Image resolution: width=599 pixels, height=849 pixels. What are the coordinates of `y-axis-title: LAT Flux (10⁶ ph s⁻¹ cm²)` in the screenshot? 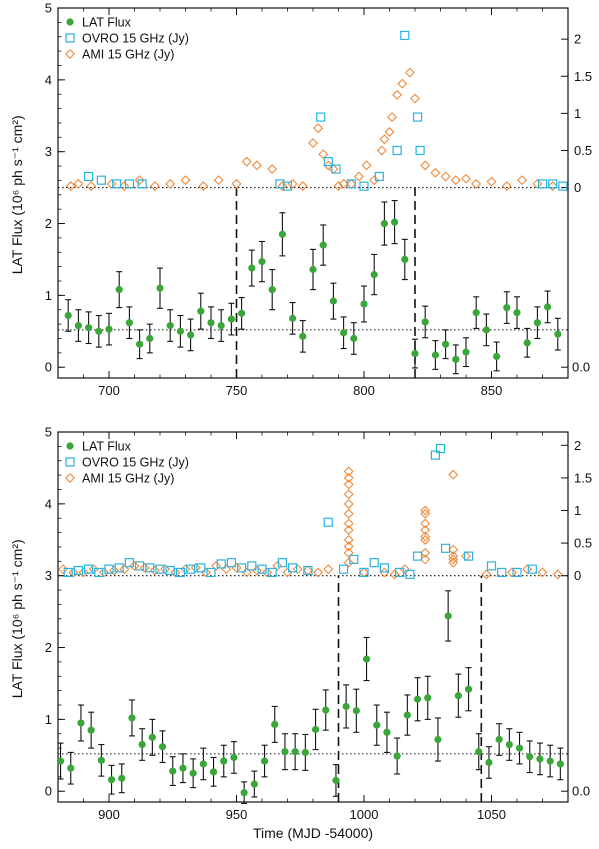 It's located at (17, 618).